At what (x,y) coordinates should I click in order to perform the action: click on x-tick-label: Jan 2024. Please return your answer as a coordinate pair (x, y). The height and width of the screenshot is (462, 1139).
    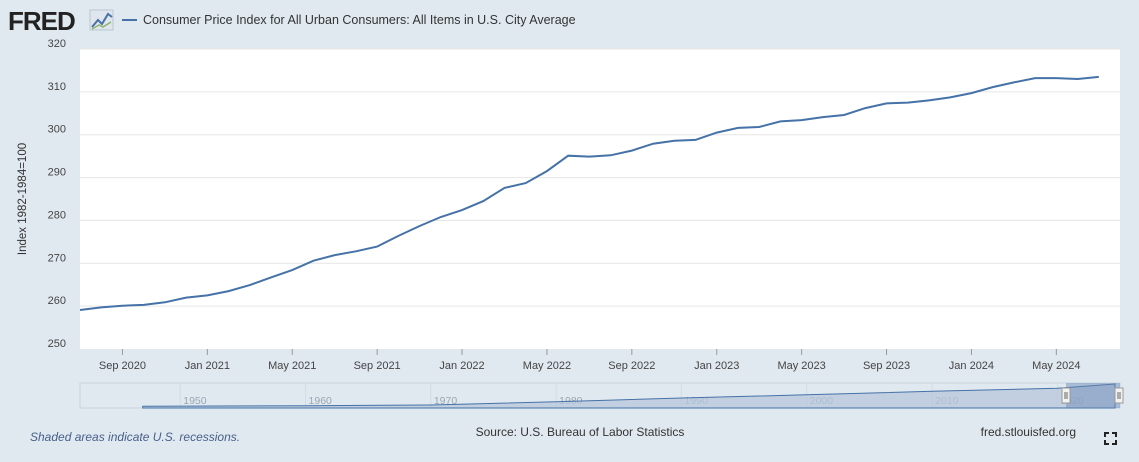
    Looking at the image, I should click on (971, 366).